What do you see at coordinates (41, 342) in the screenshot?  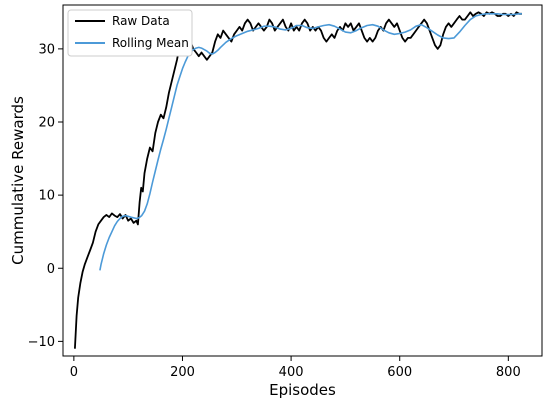 I see `y-tick-label: −10` at bounding box center [41, 342].